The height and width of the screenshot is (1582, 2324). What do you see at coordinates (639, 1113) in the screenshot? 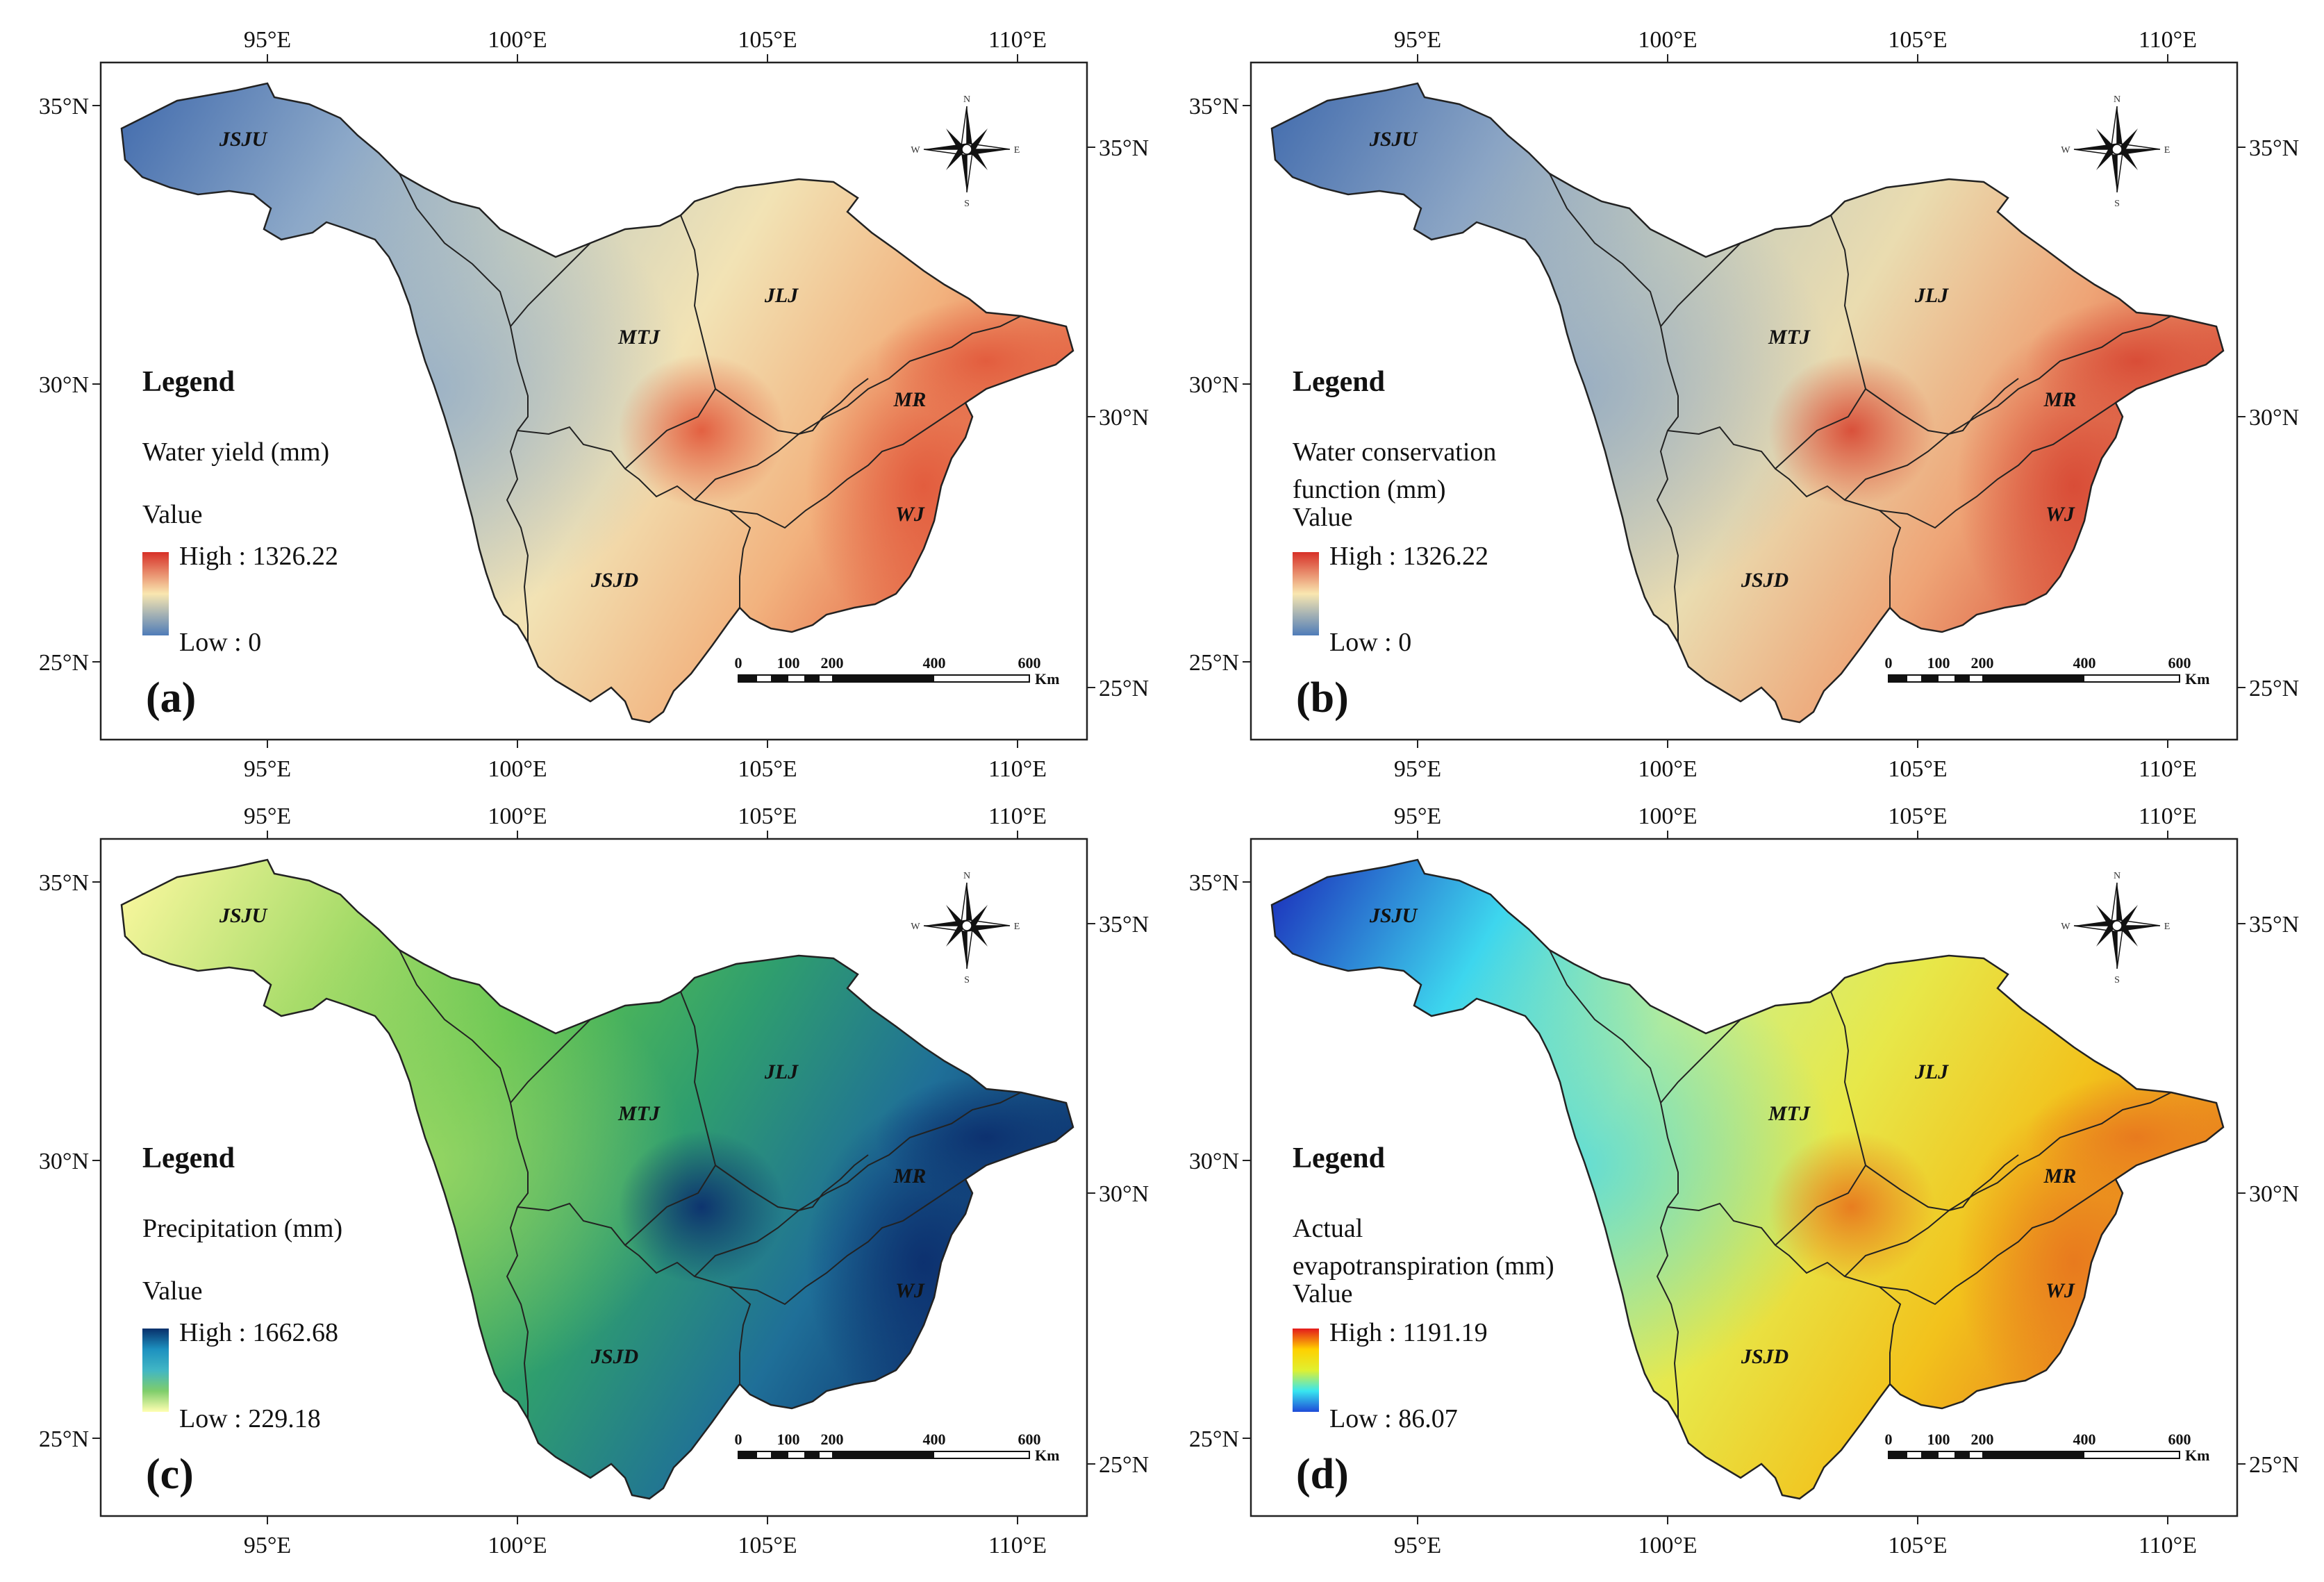
I see `subbasin-label: MTJ` at bounding box center [639, 1113].